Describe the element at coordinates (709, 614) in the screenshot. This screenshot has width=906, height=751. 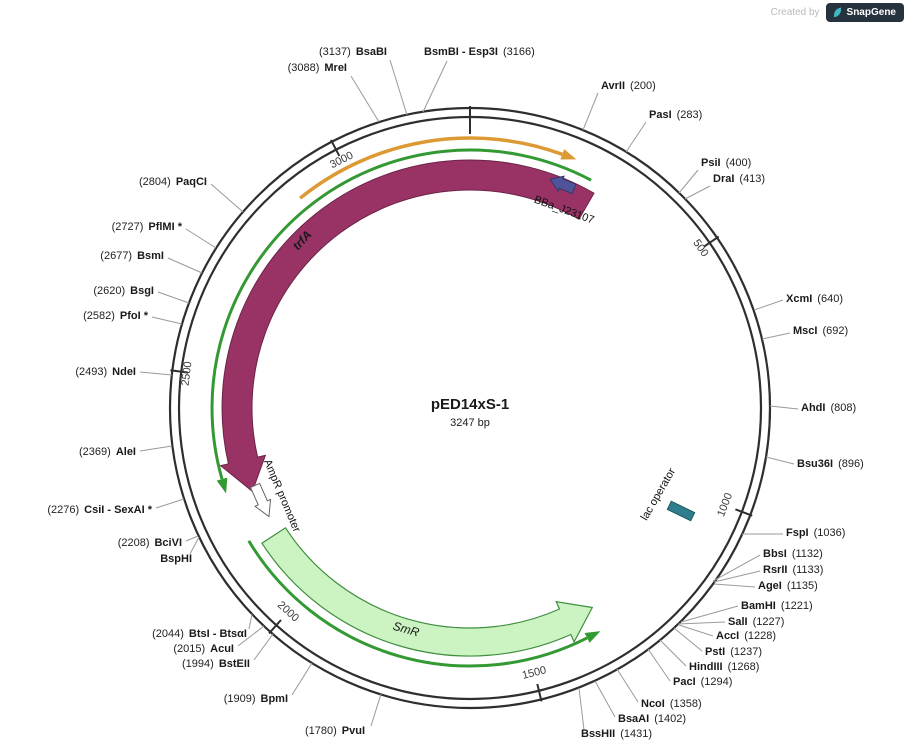
I see `enzyme-leader-bamhi` at that location.